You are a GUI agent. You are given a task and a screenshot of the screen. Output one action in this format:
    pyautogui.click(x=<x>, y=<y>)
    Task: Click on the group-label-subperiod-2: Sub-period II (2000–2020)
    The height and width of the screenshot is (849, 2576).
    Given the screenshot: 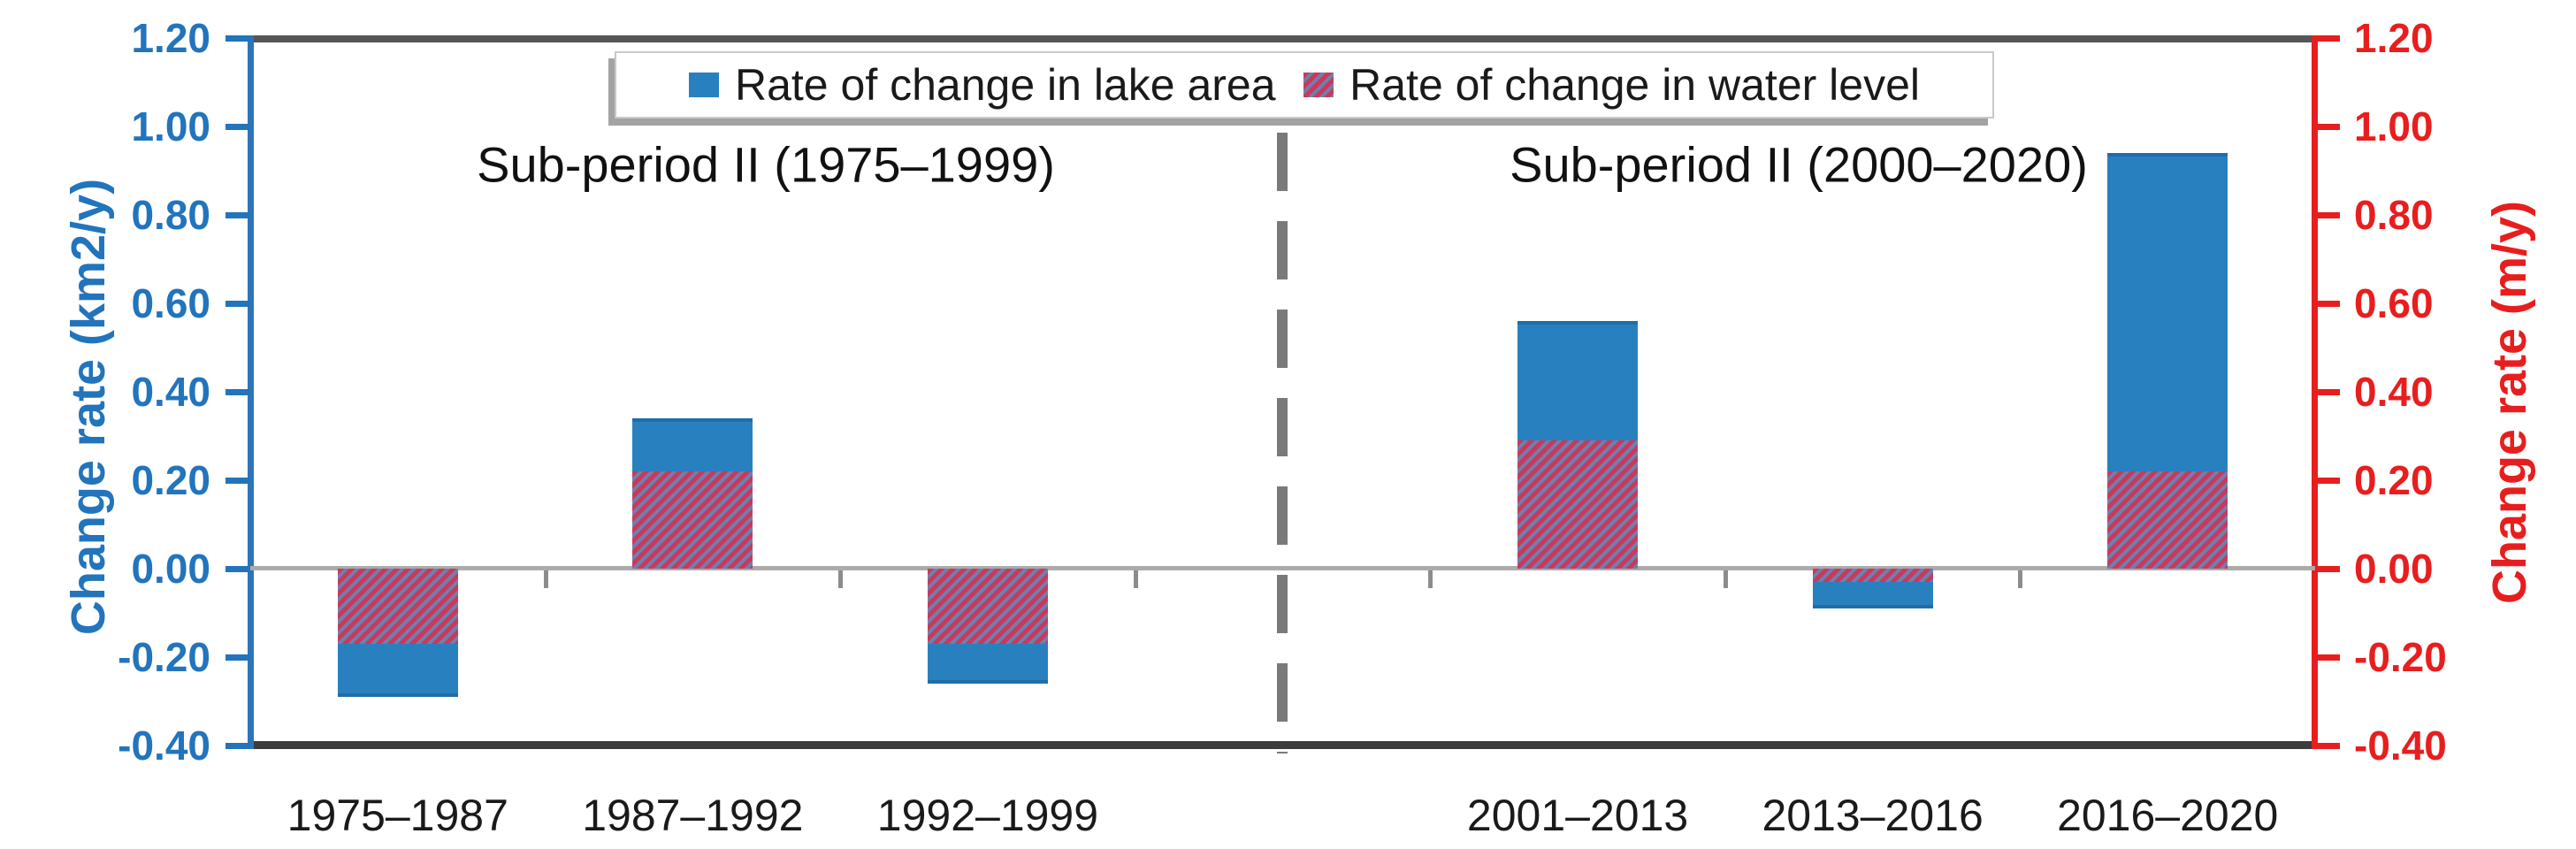 What is the action you would take?
    pyautogui.click(x=1799, y=165)
    